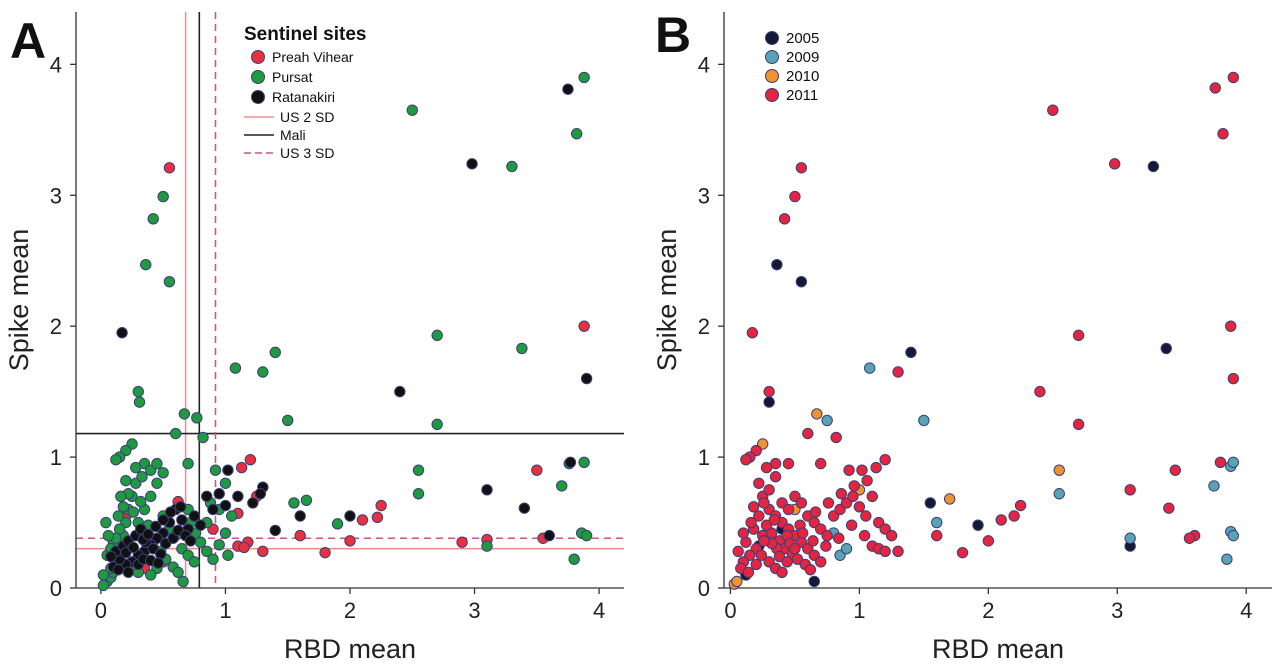 This screenshot has height=668, width=1281. I want to click on y-axis-label: Spike mean, so click(667, 300).